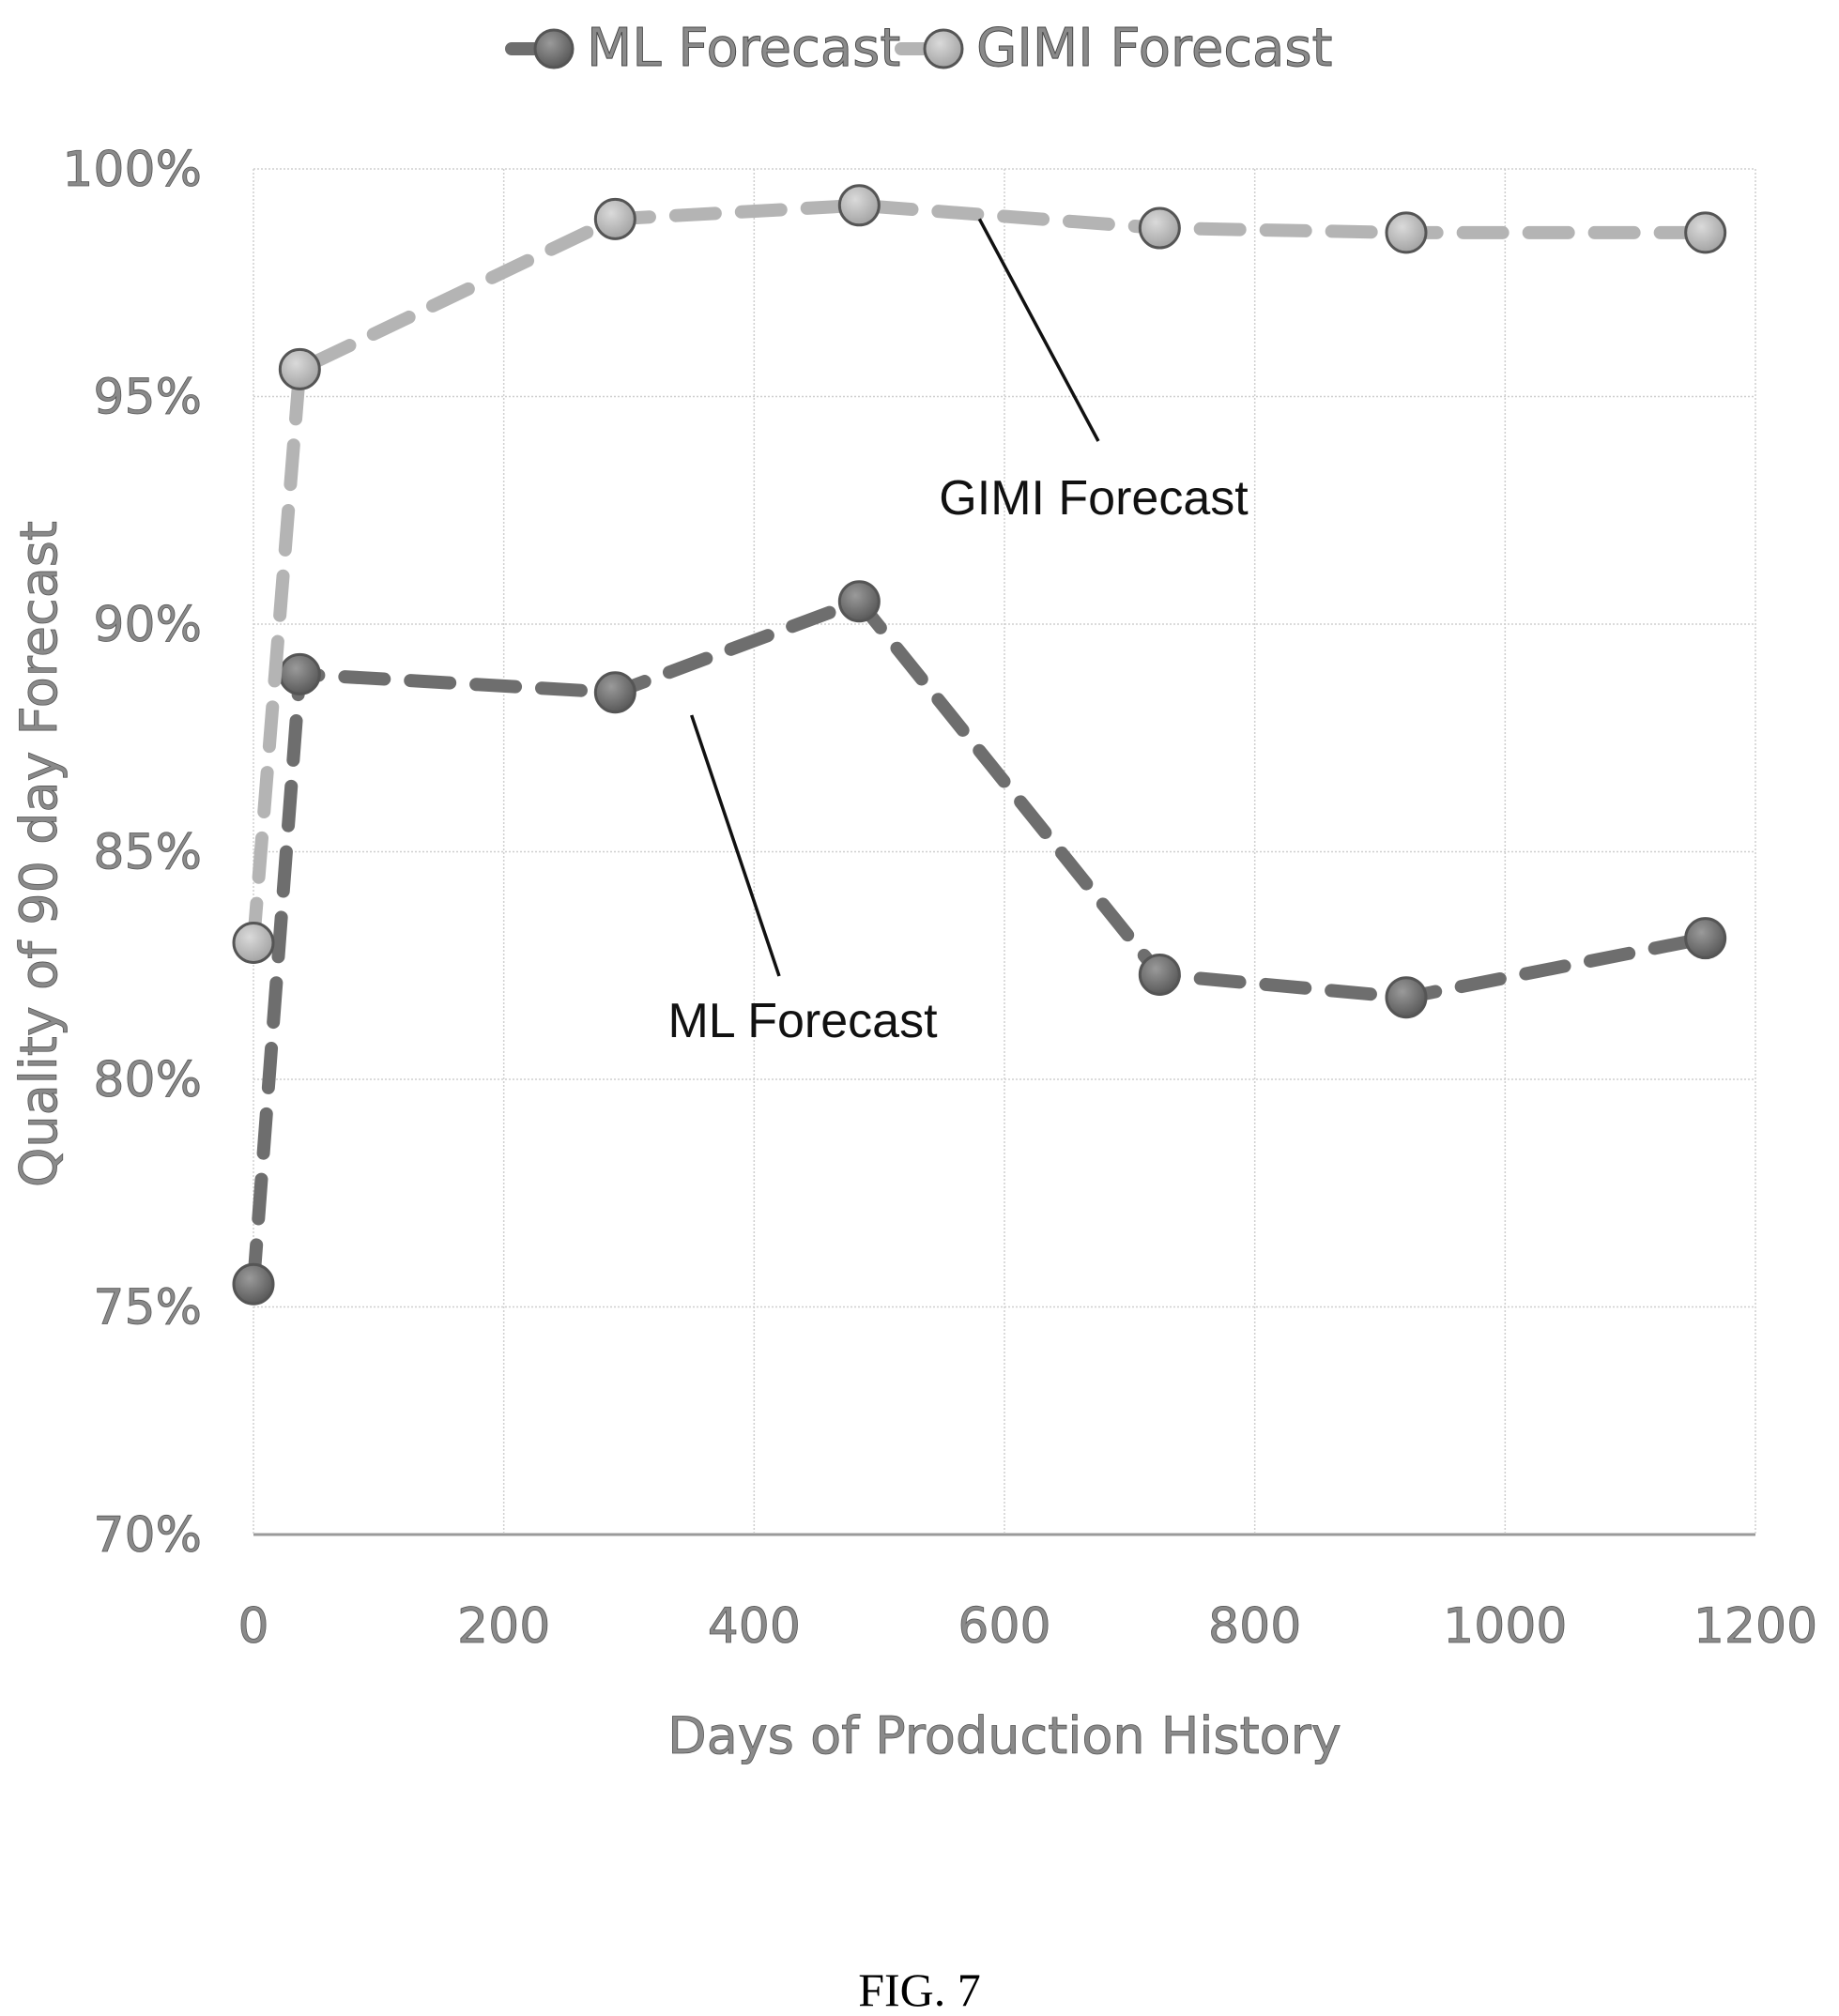  Describe the element at coordinates (253, 1626) in the screenshot. I see `x-tick-label: 0` at that location.